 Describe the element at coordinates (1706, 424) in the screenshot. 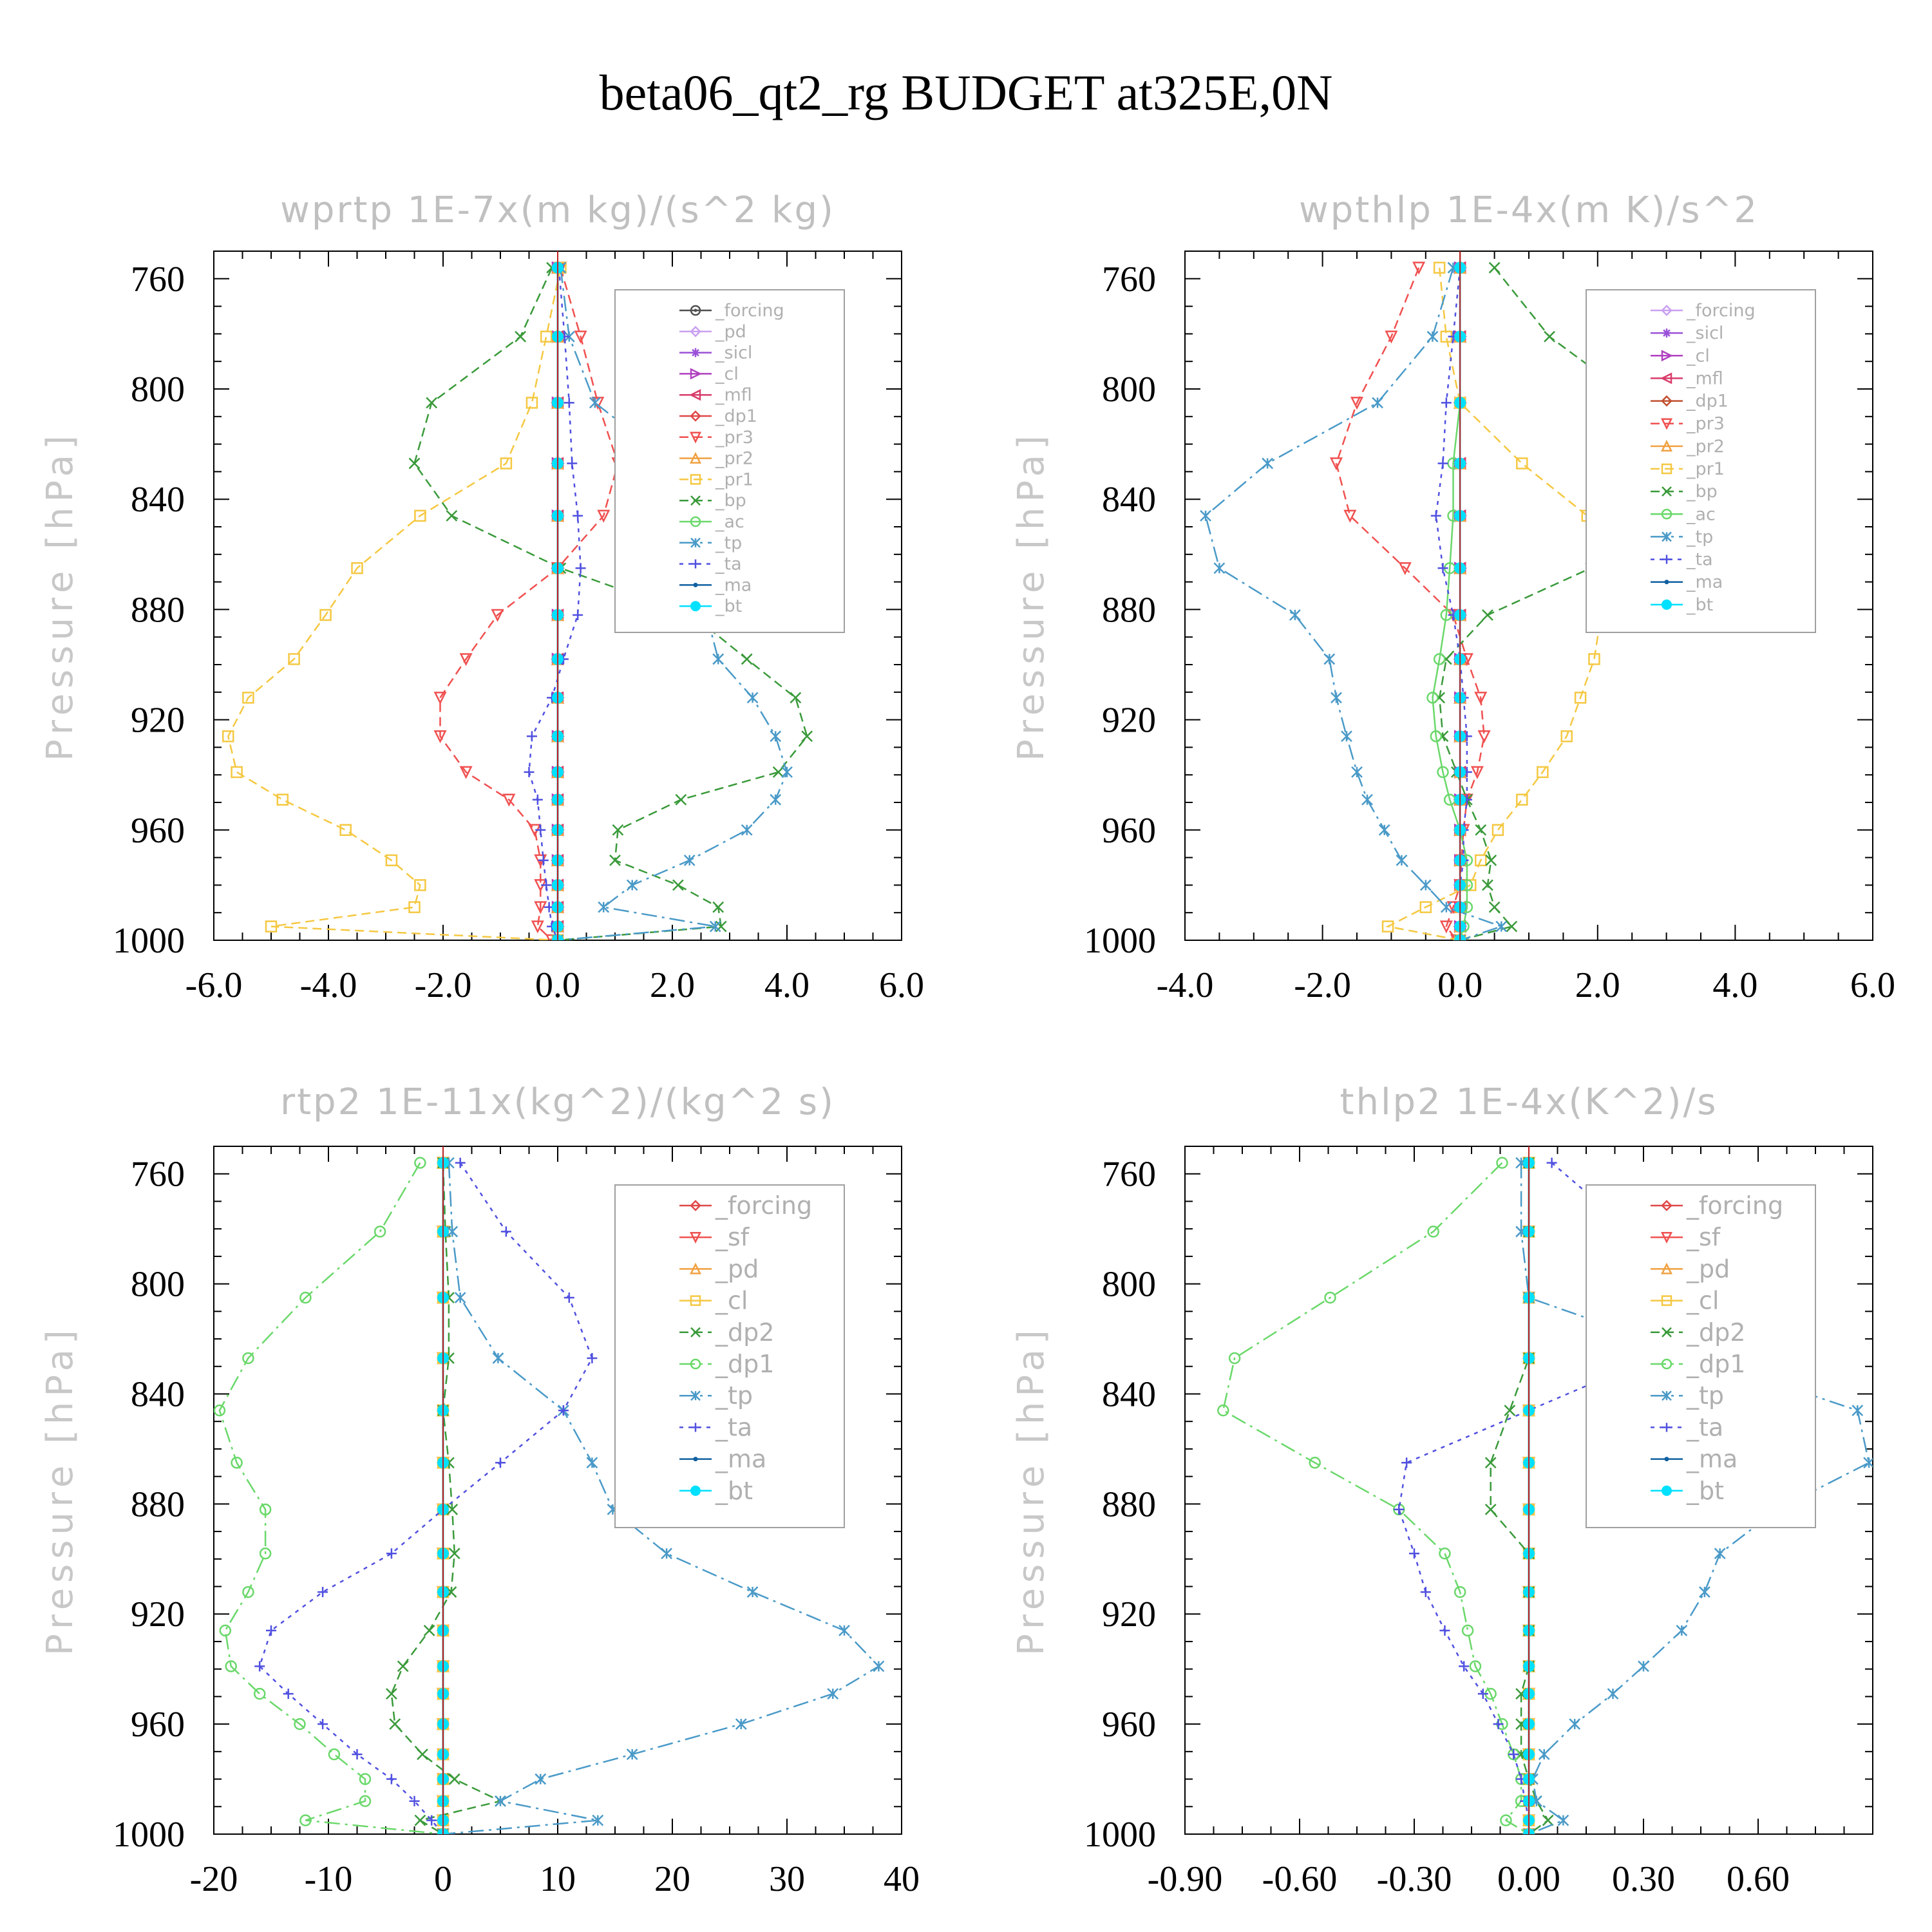

I see `legend-label: _pr3` at that location.